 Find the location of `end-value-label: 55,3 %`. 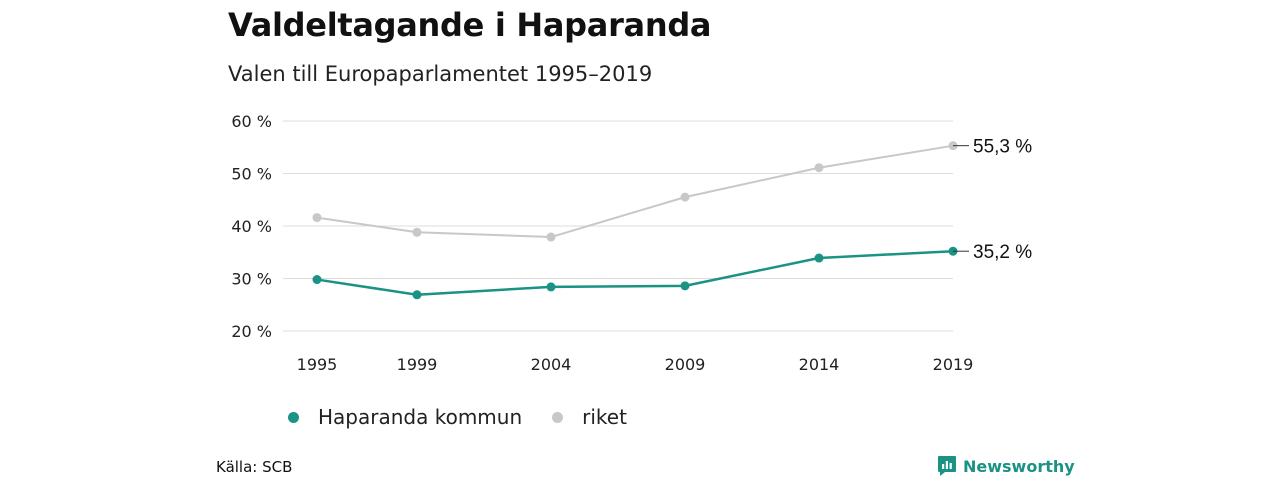

end-value-label: 55,3 % is located at coordinates (1002, 147).